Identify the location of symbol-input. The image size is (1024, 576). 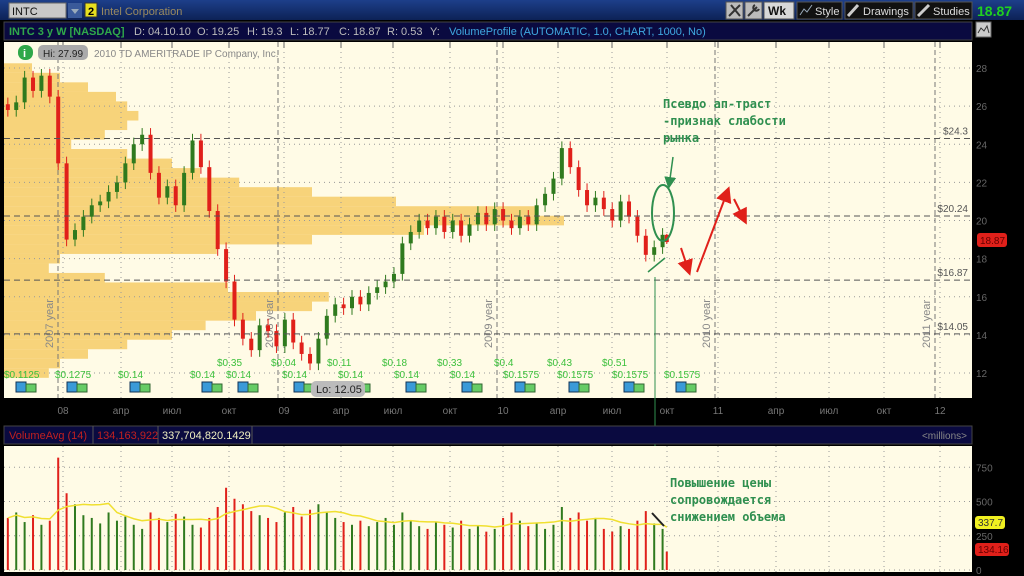
(37, 10).